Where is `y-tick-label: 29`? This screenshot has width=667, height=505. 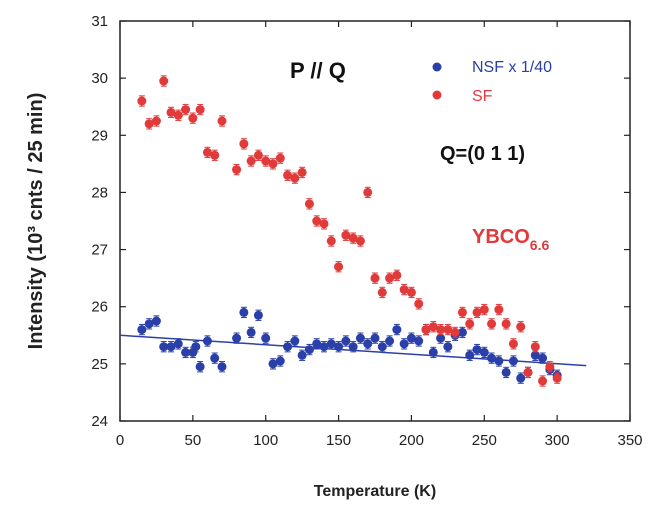
y-tick-label: 29 is located at coordinates (99, 135).